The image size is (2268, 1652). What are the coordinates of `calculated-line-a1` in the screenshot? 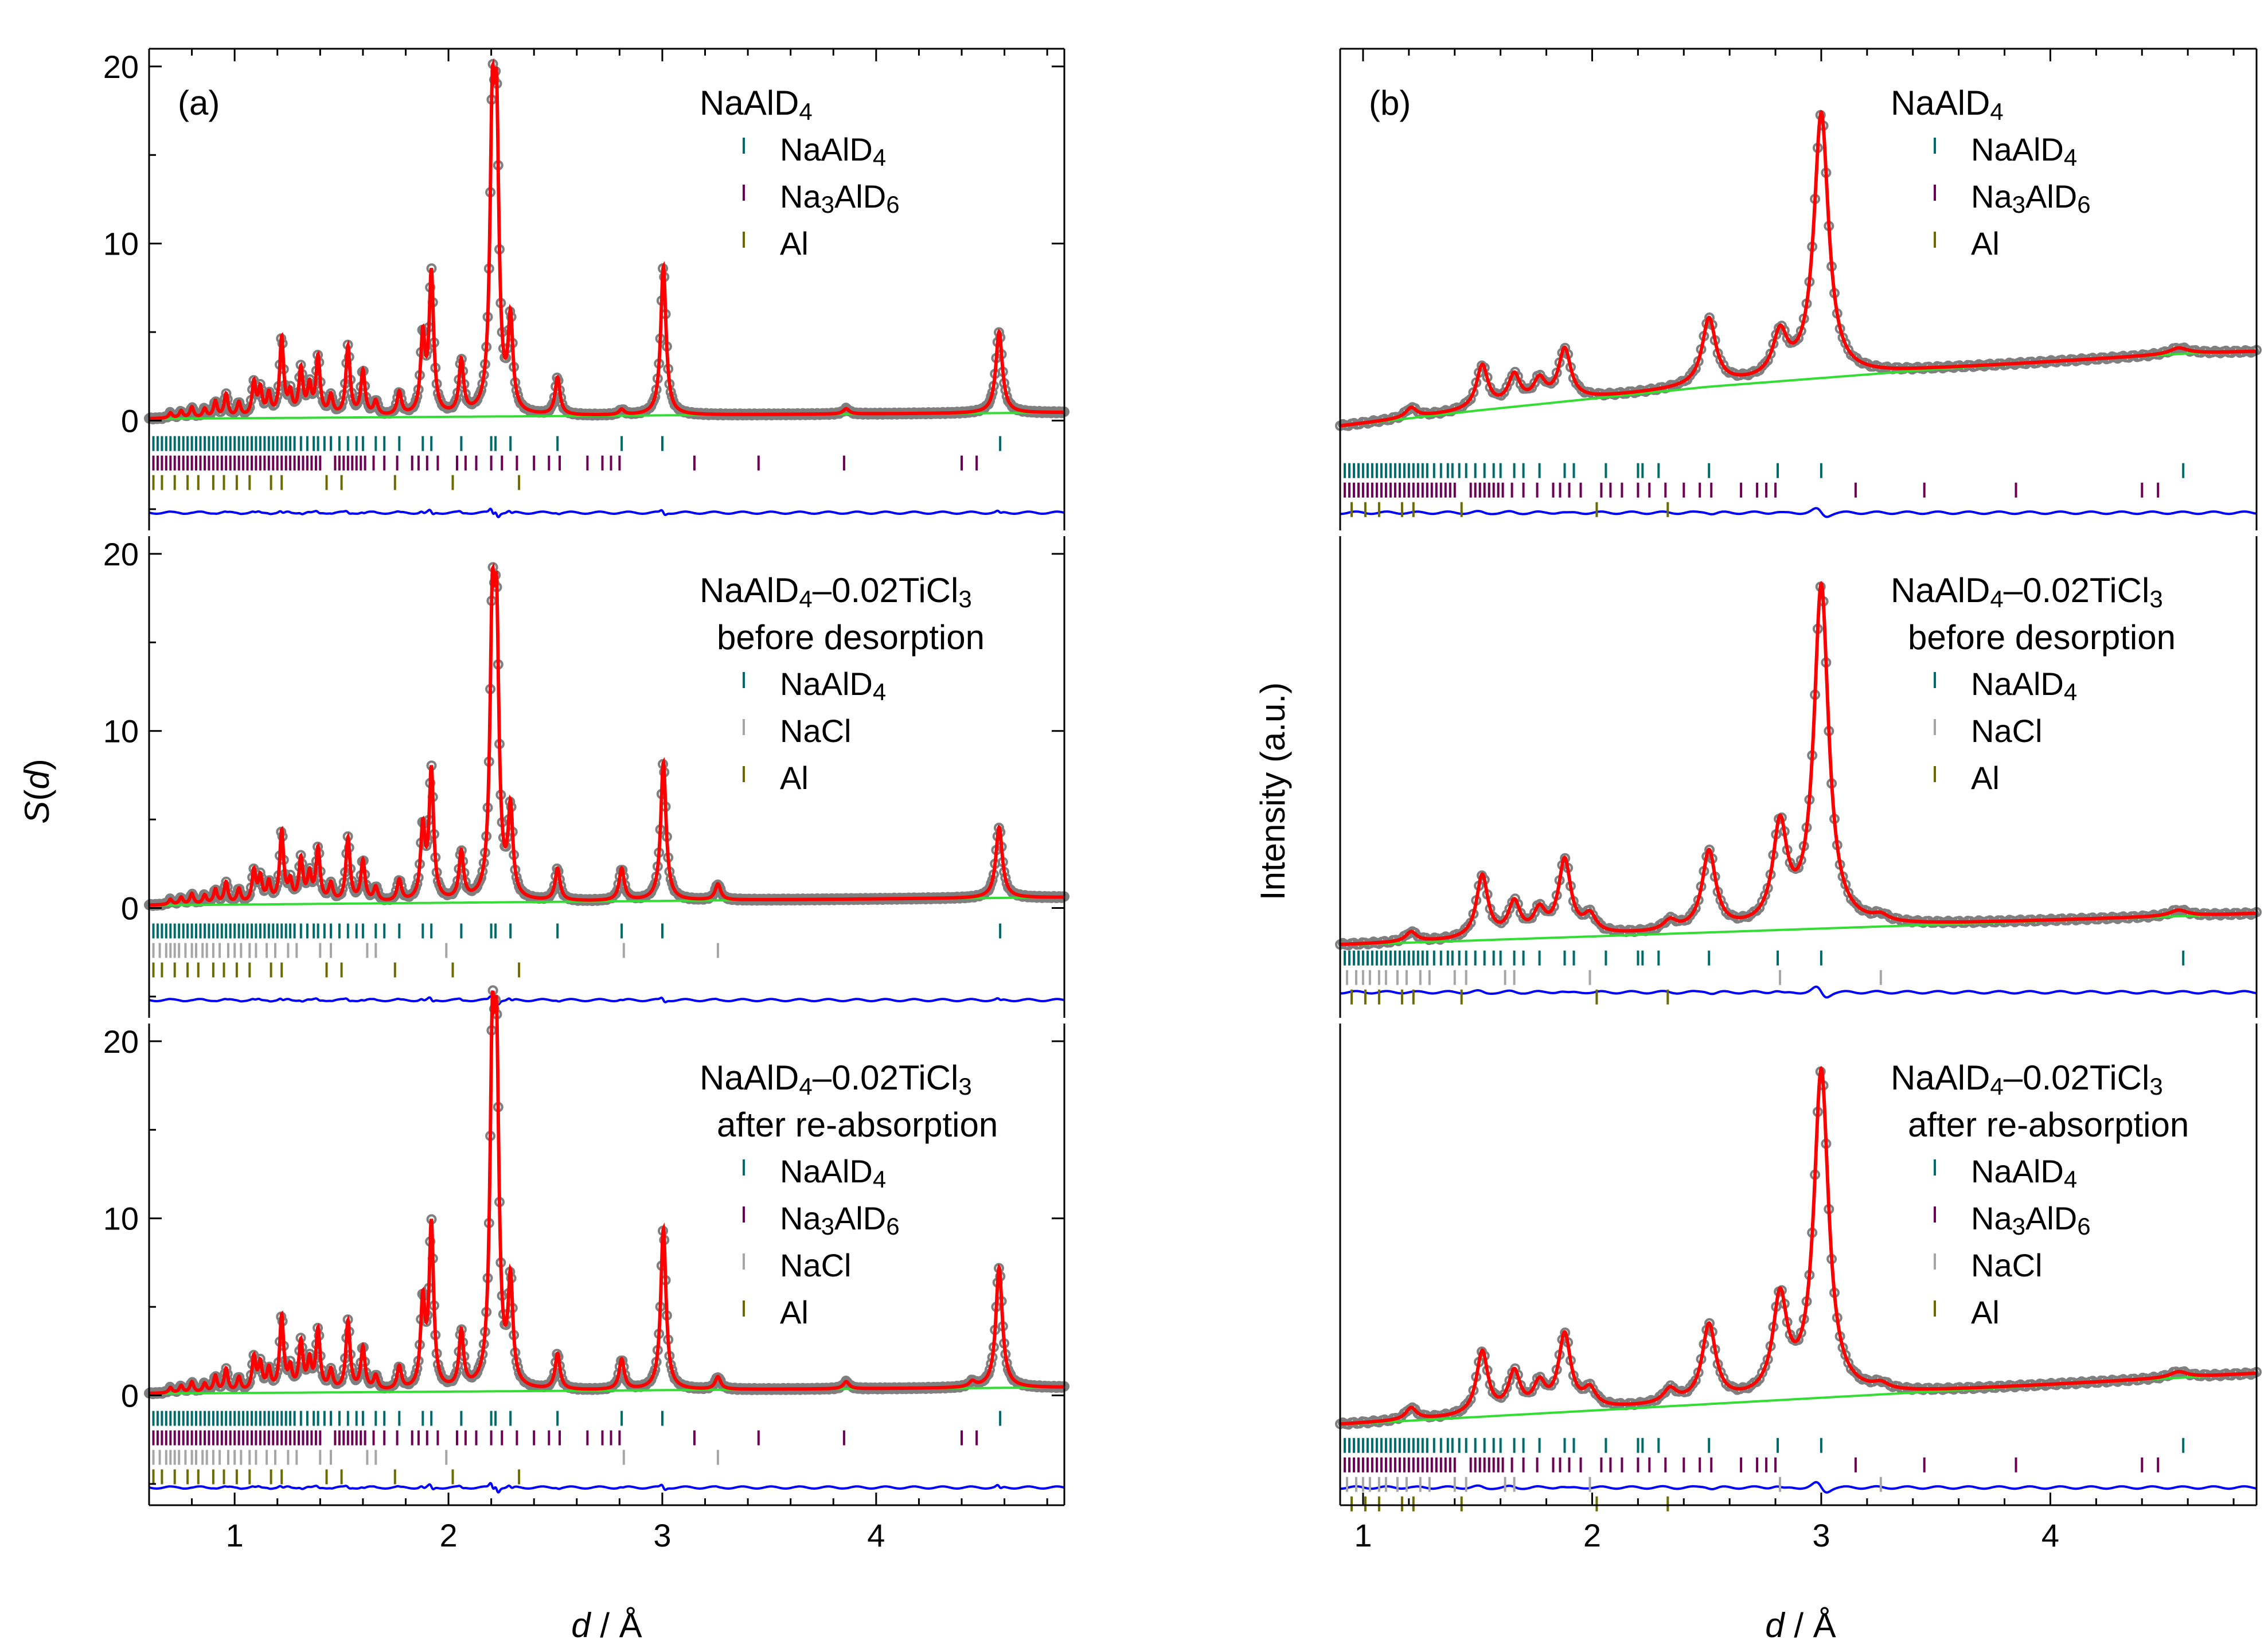 It's located at (607, 239).